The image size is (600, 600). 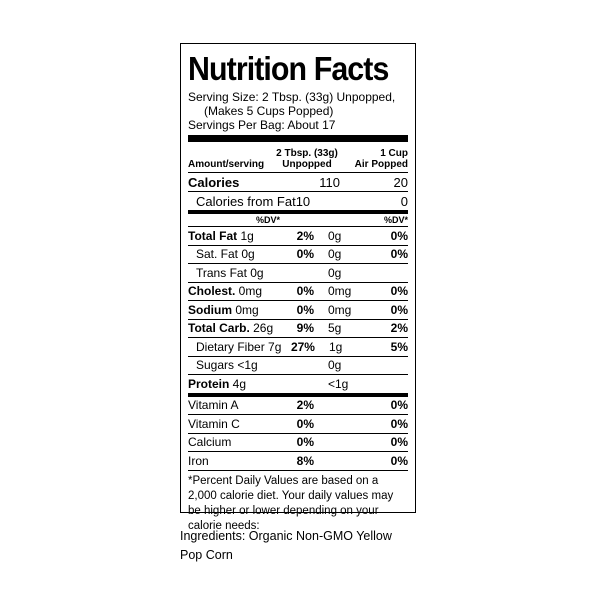 I want to click on vitamin-row: Vitamin C 0% 0%, so click(x=298, y=424).